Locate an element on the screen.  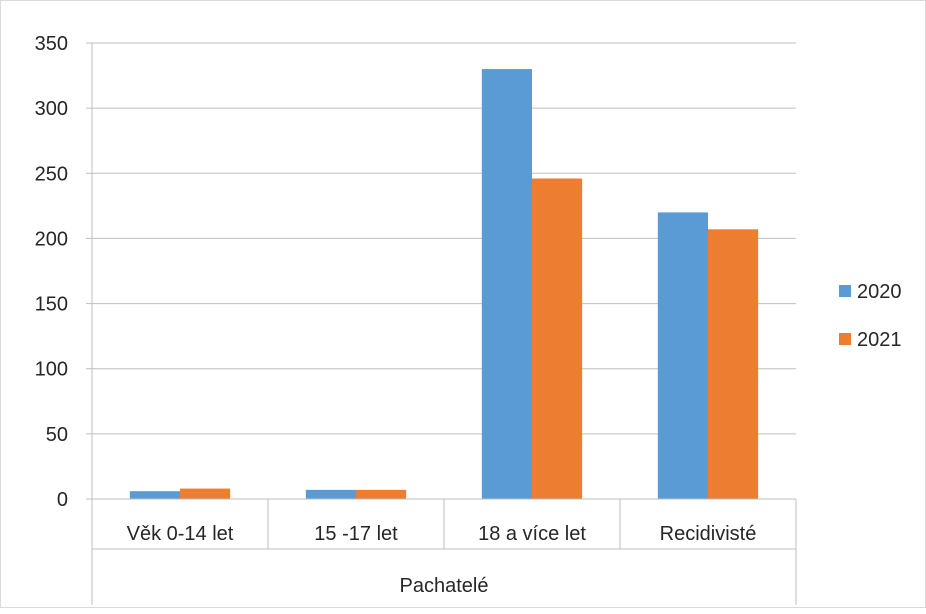
x-tick-label: Věk 0-14 let is located at coordinates (180, 534).